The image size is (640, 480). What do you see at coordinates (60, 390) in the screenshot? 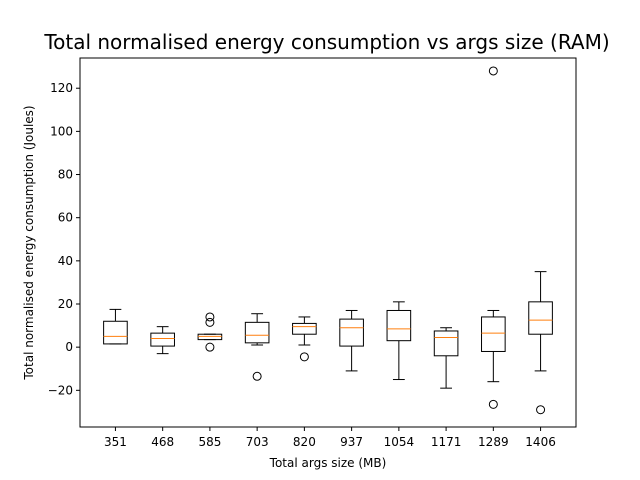
I see `y-tick-label: −20` at bounding box center [60, 390].